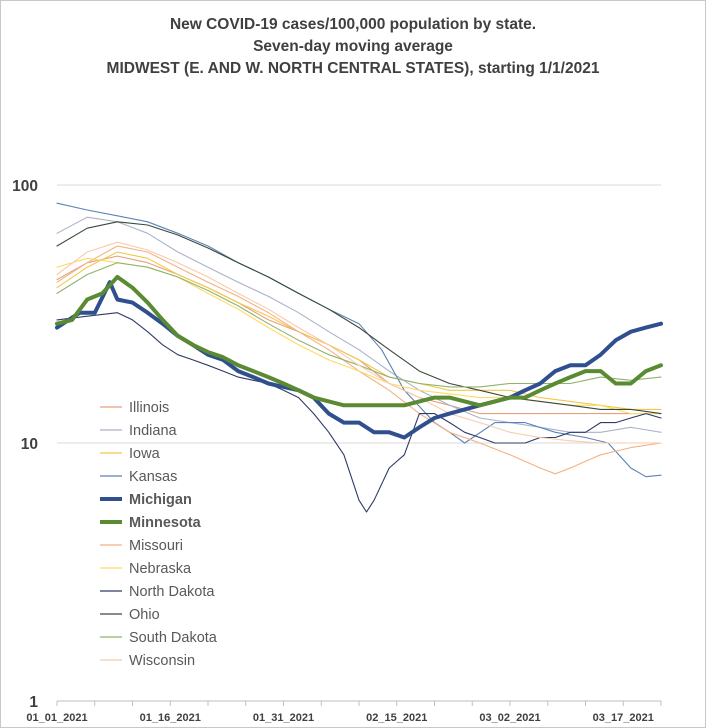 The height and width of the screenshot is (728, 706). I want to click on legend-label-minnesota: Minnesota, so click(165, 523).